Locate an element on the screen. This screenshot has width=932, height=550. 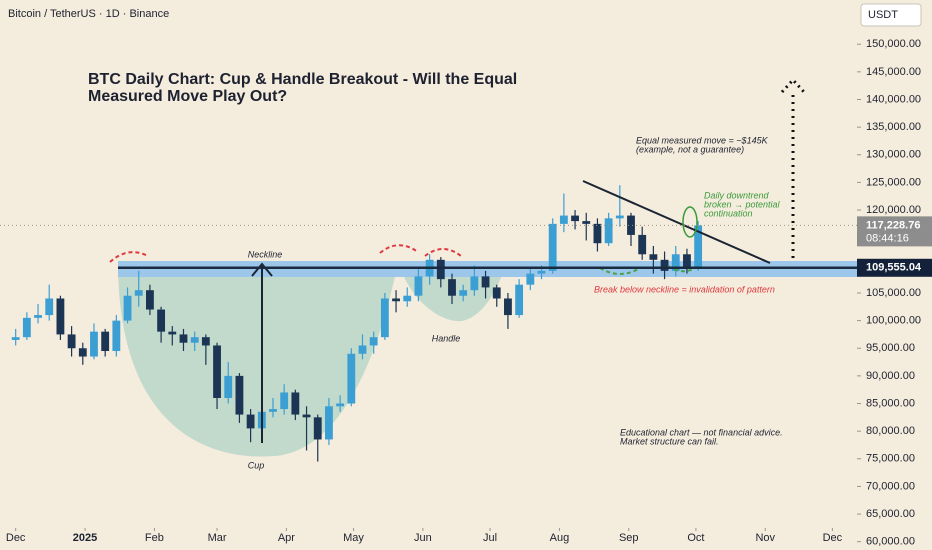
currency: USDT is located at coordinates (883, 15).